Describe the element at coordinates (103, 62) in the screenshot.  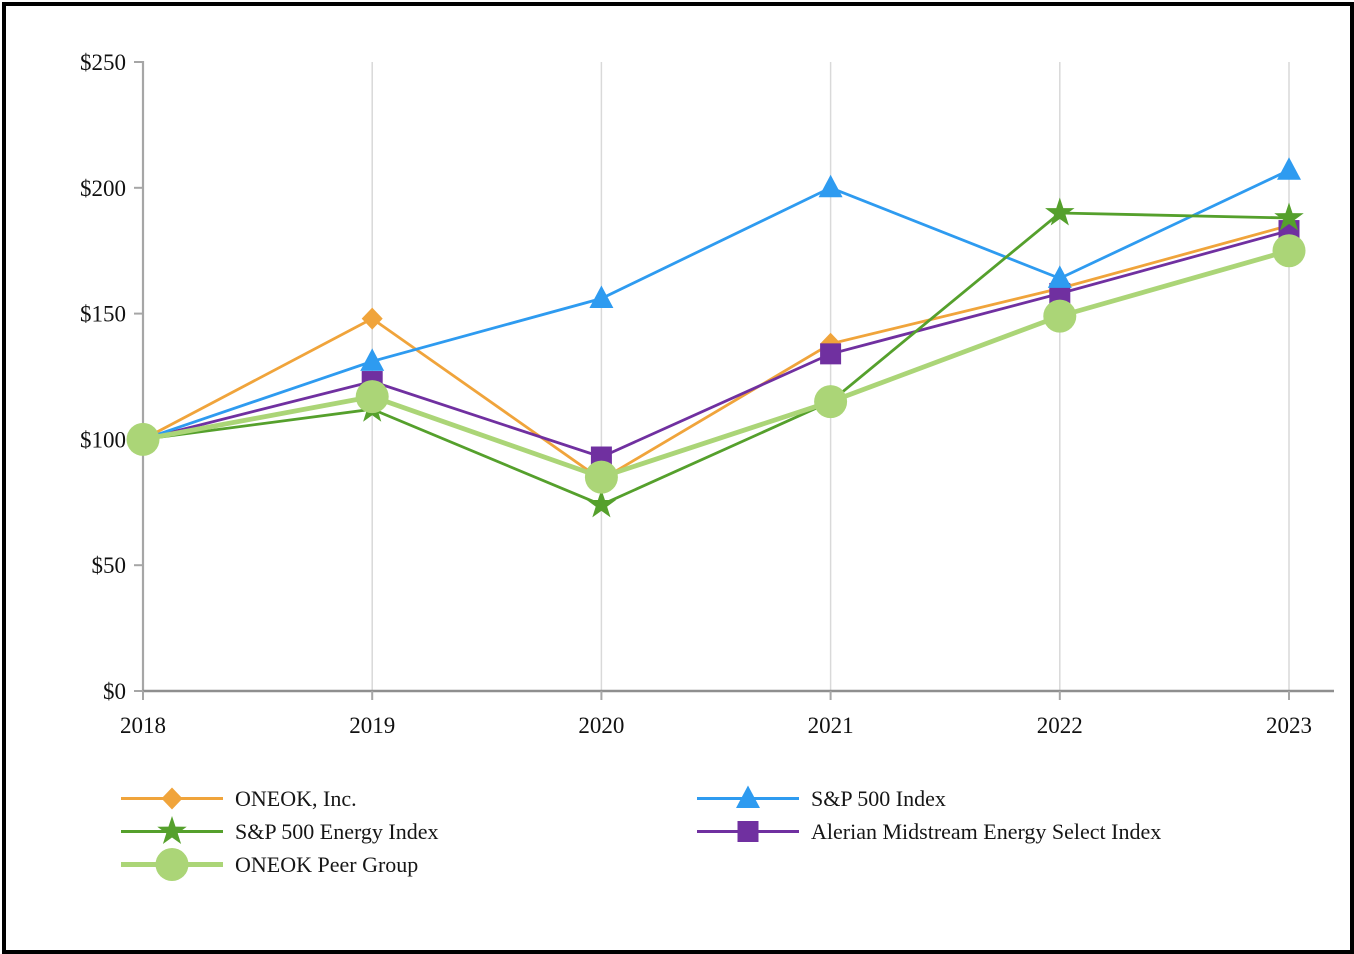
I see `y-tick-label: $250` at that location.